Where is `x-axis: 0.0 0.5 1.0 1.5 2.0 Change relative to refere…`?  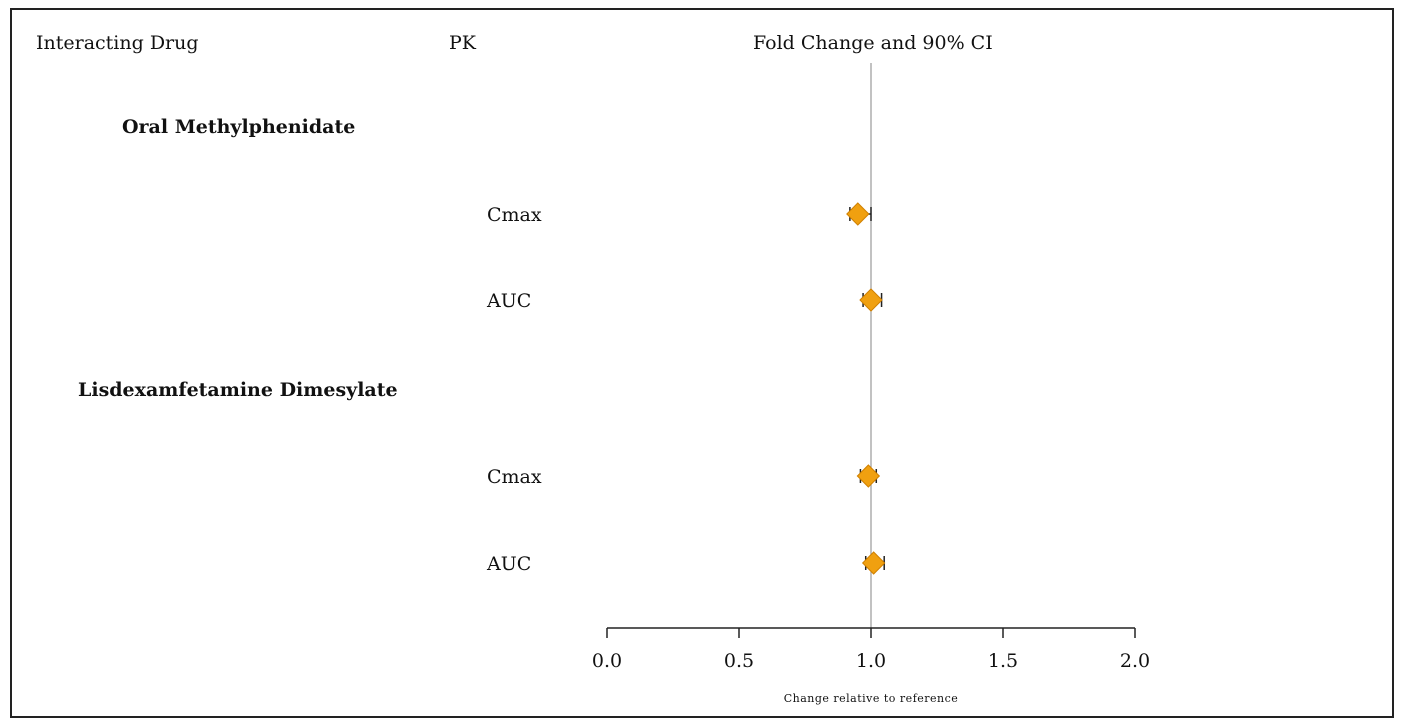 x-axis: 0.0 0.5 1.0 1.5 2.0 Change relative to refere… is located at coordinates (871, 666).